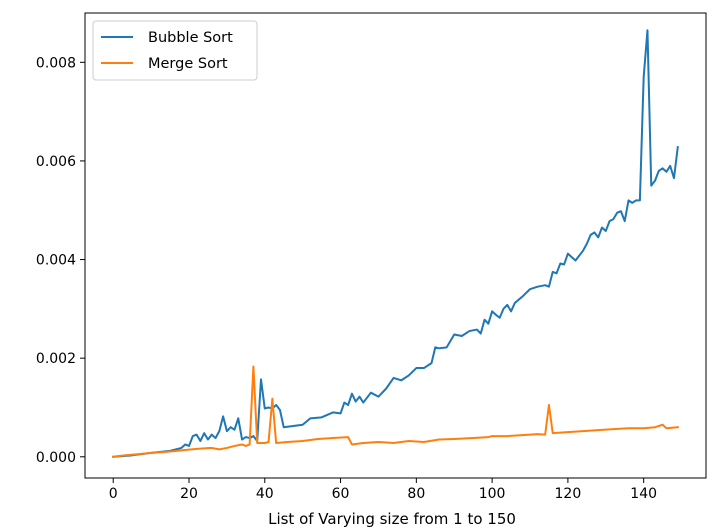 This screenshot has width=718, height=532. I want to click on legend-box, so click(175, 50).